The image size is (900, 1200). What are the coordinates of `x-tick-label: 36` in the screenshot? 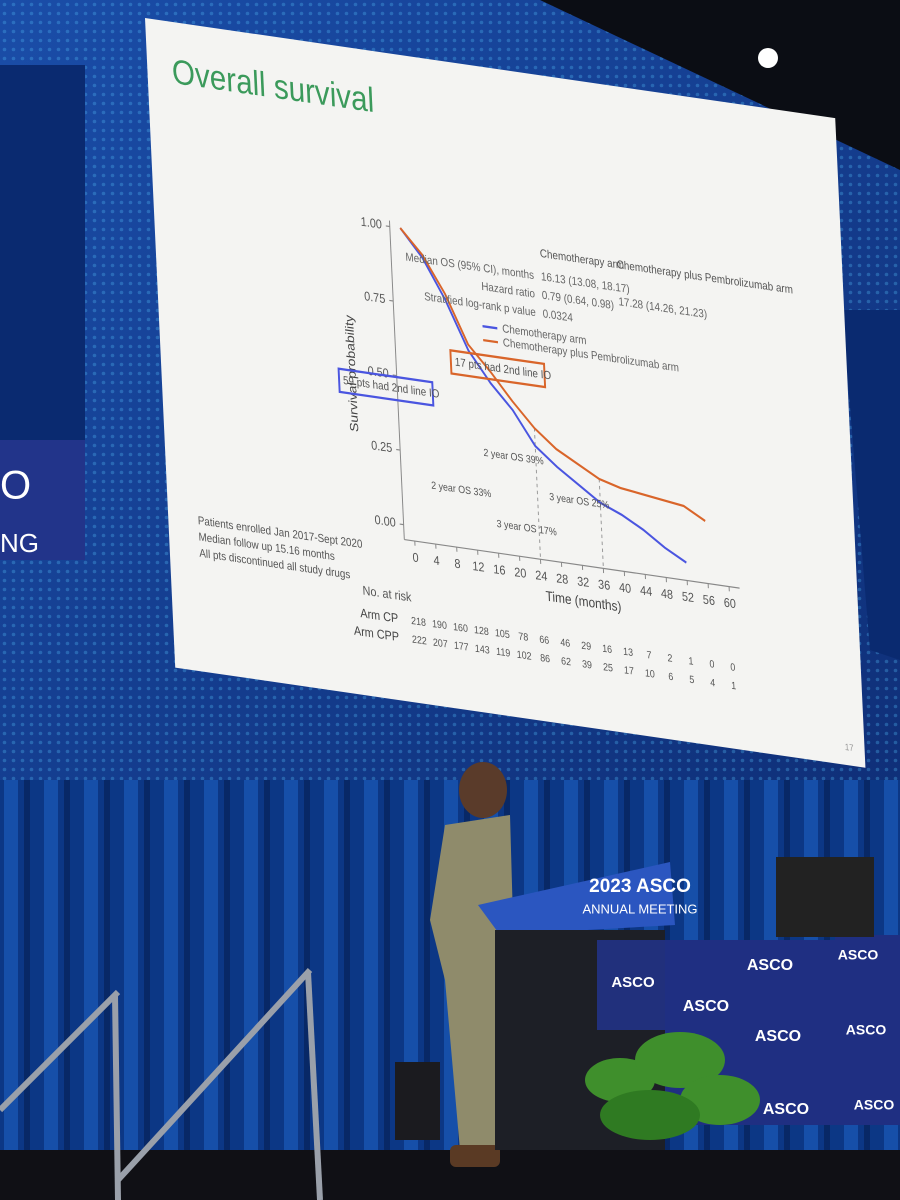 It's located at (604, 584).